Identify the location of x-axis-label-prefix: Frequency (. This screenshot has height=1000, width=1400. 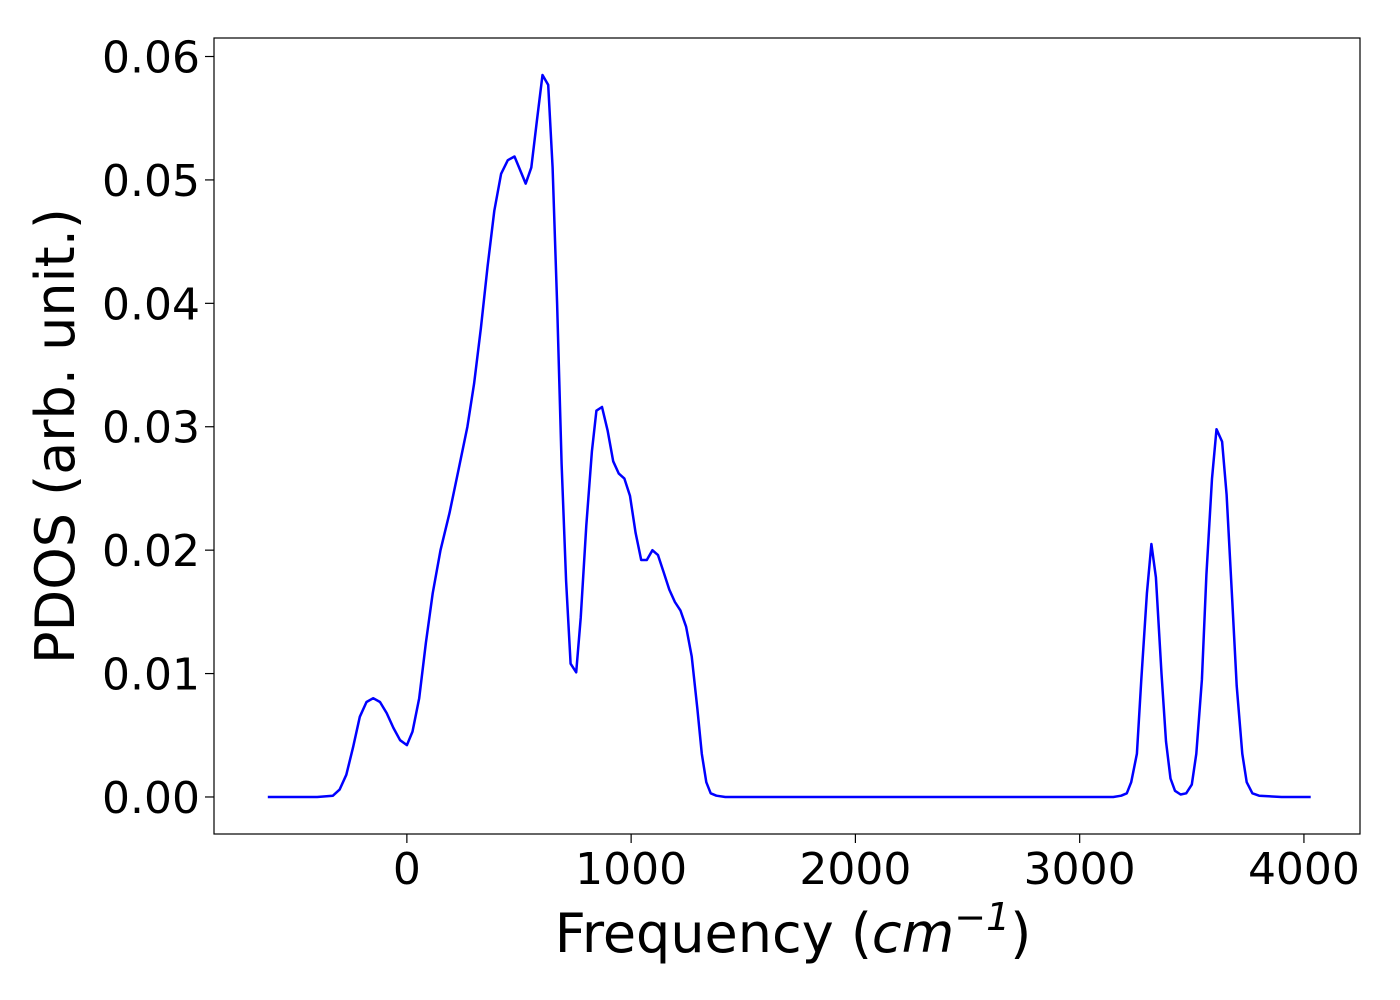
(713, 933).